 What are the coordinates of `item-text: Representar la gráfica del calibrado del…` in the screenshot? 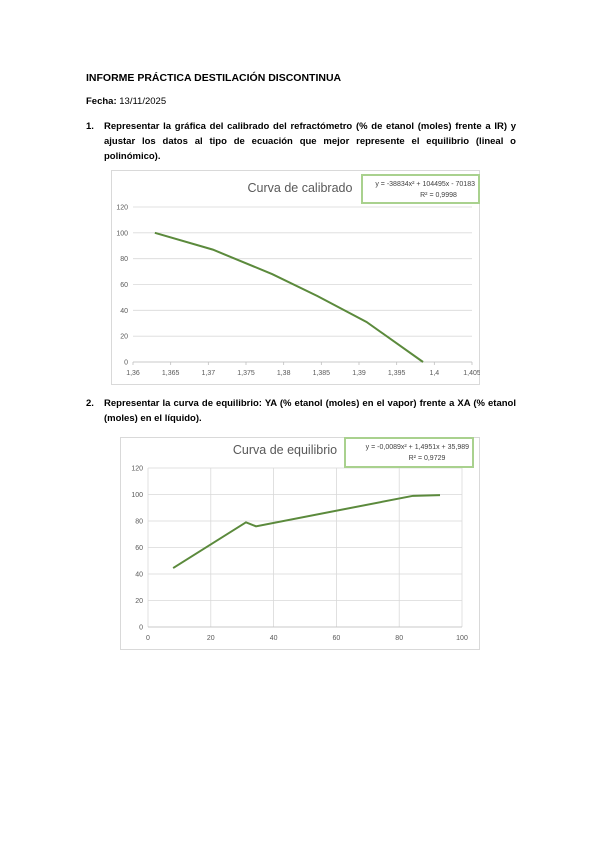 It's located at (310, 141).